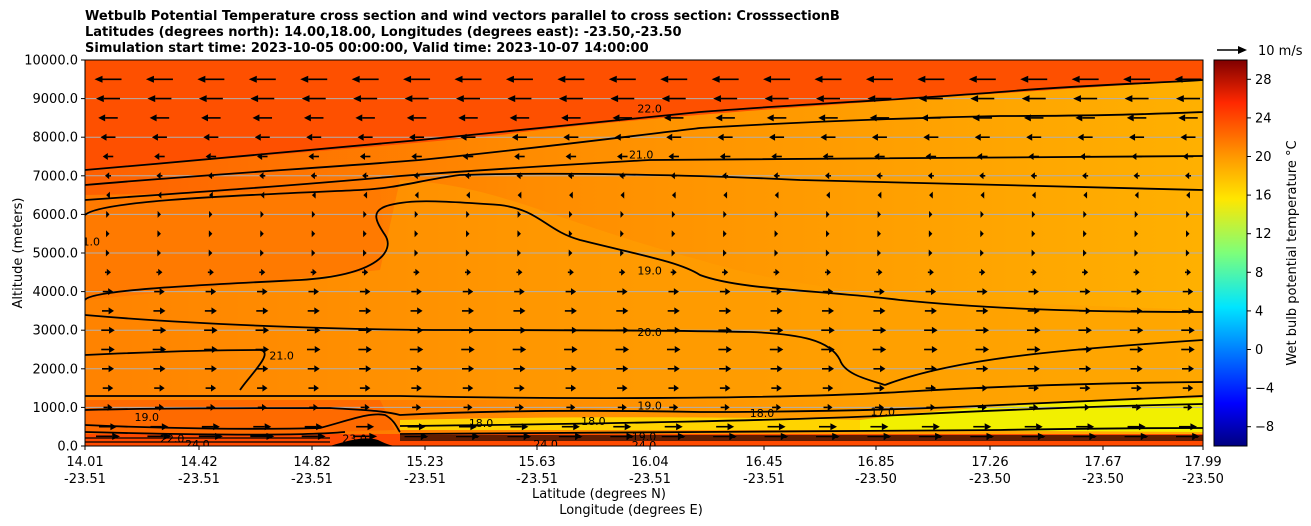 The image size is (1311, 526). I want to click on x-tick-label-lat: 17.99, so click(1202, 462).